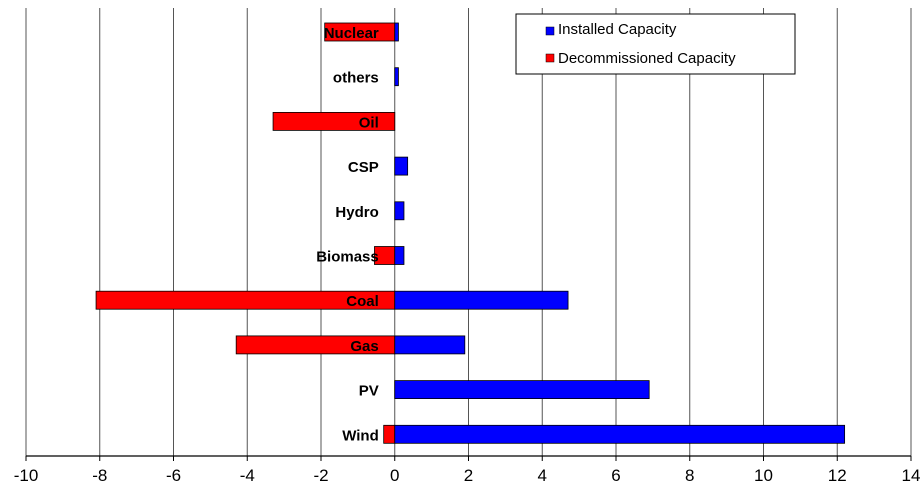  I want to click on category-label-others: others, so click(356, 78).